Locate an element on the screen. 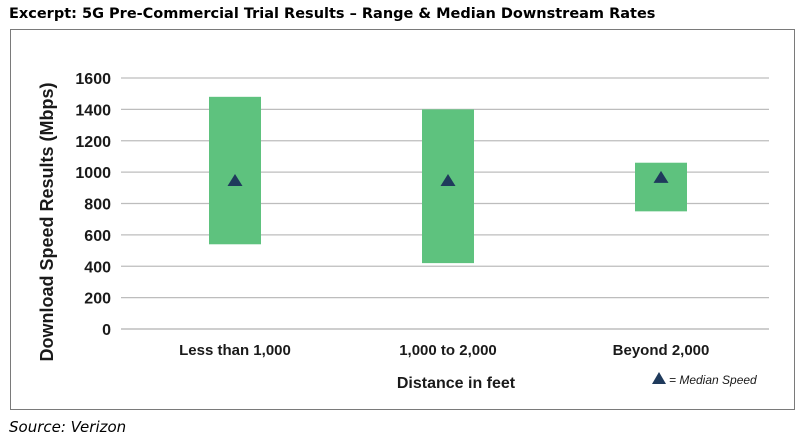 Image resolution: width=812 pixels, height=447 pixels. legend: = Median Speed is located at coordinates (704, 379).